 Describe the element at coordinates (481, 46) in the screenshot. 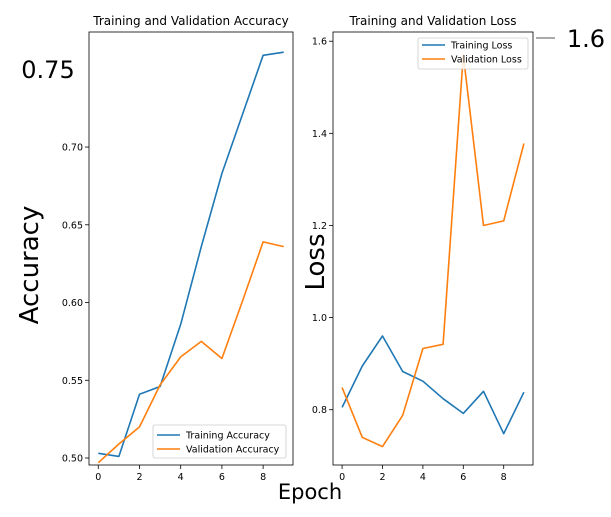

I see `legend-label-training-loss: Training Loss` at that location.